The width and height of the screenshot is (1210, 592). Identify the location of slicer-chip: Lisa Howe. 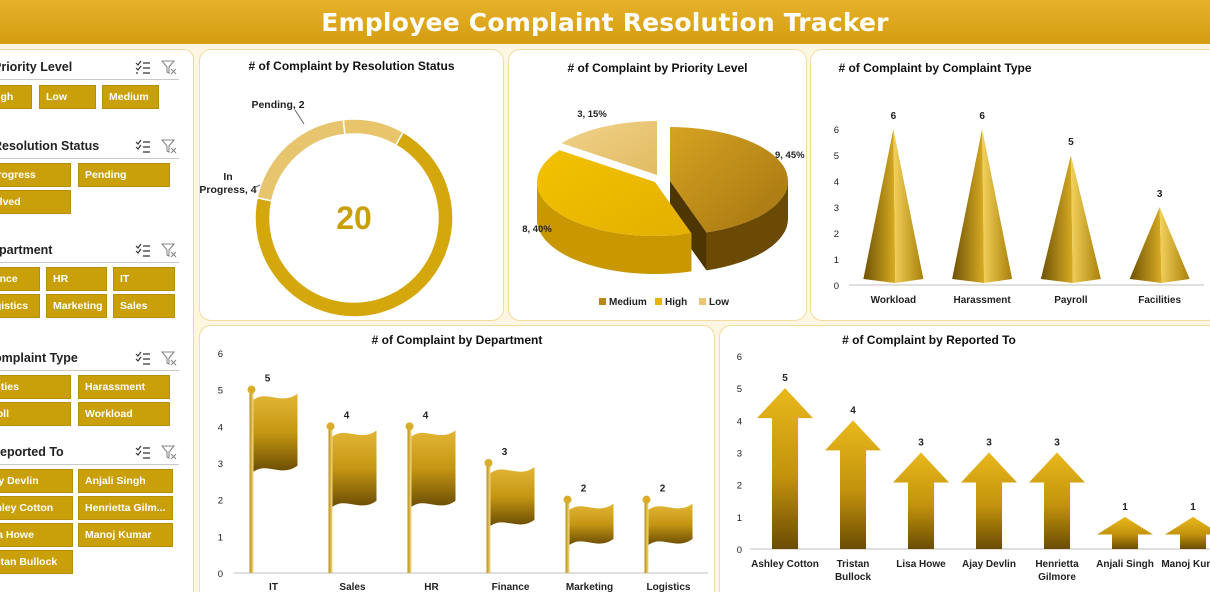
(36, 535).